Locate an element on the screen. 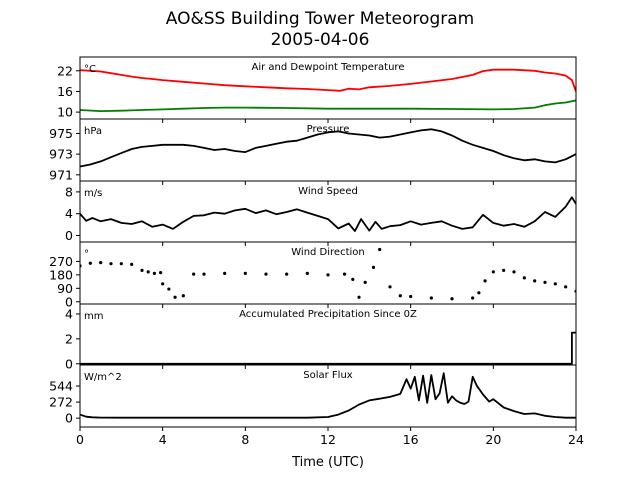 The height and width of the screenshot is (480, 640). panel-title: Solar Flux is located at coordinates (328, 375).